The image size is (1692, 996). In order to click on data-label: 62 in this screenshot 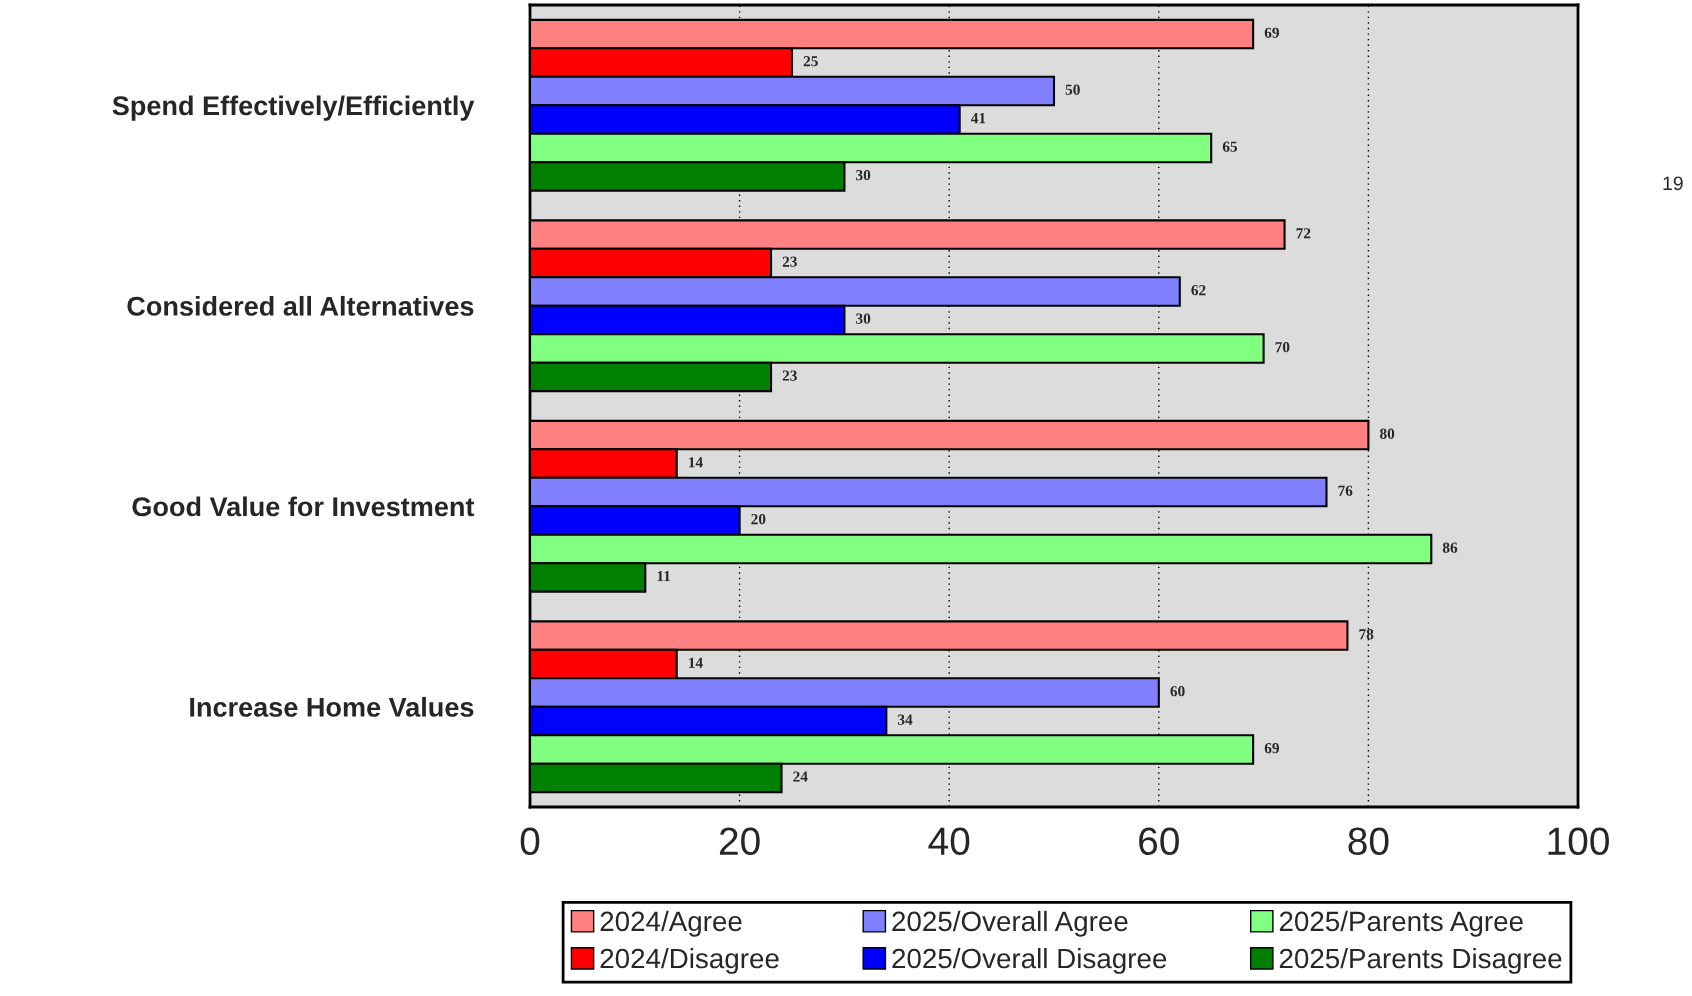, I will do `click(1198, 290)`.